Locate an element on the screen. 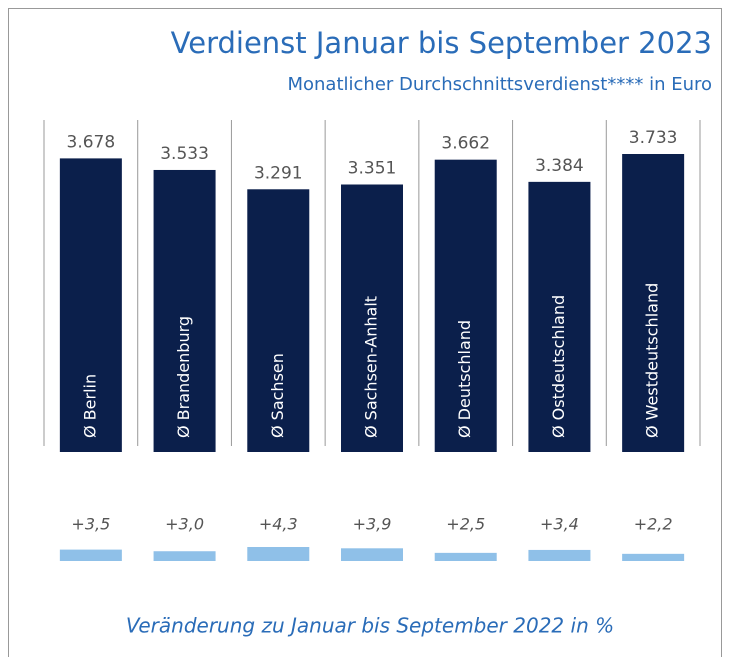 This screenshot has width=731, height=657. category-label: Ø Sachsen is located at coordinates (277, 395).